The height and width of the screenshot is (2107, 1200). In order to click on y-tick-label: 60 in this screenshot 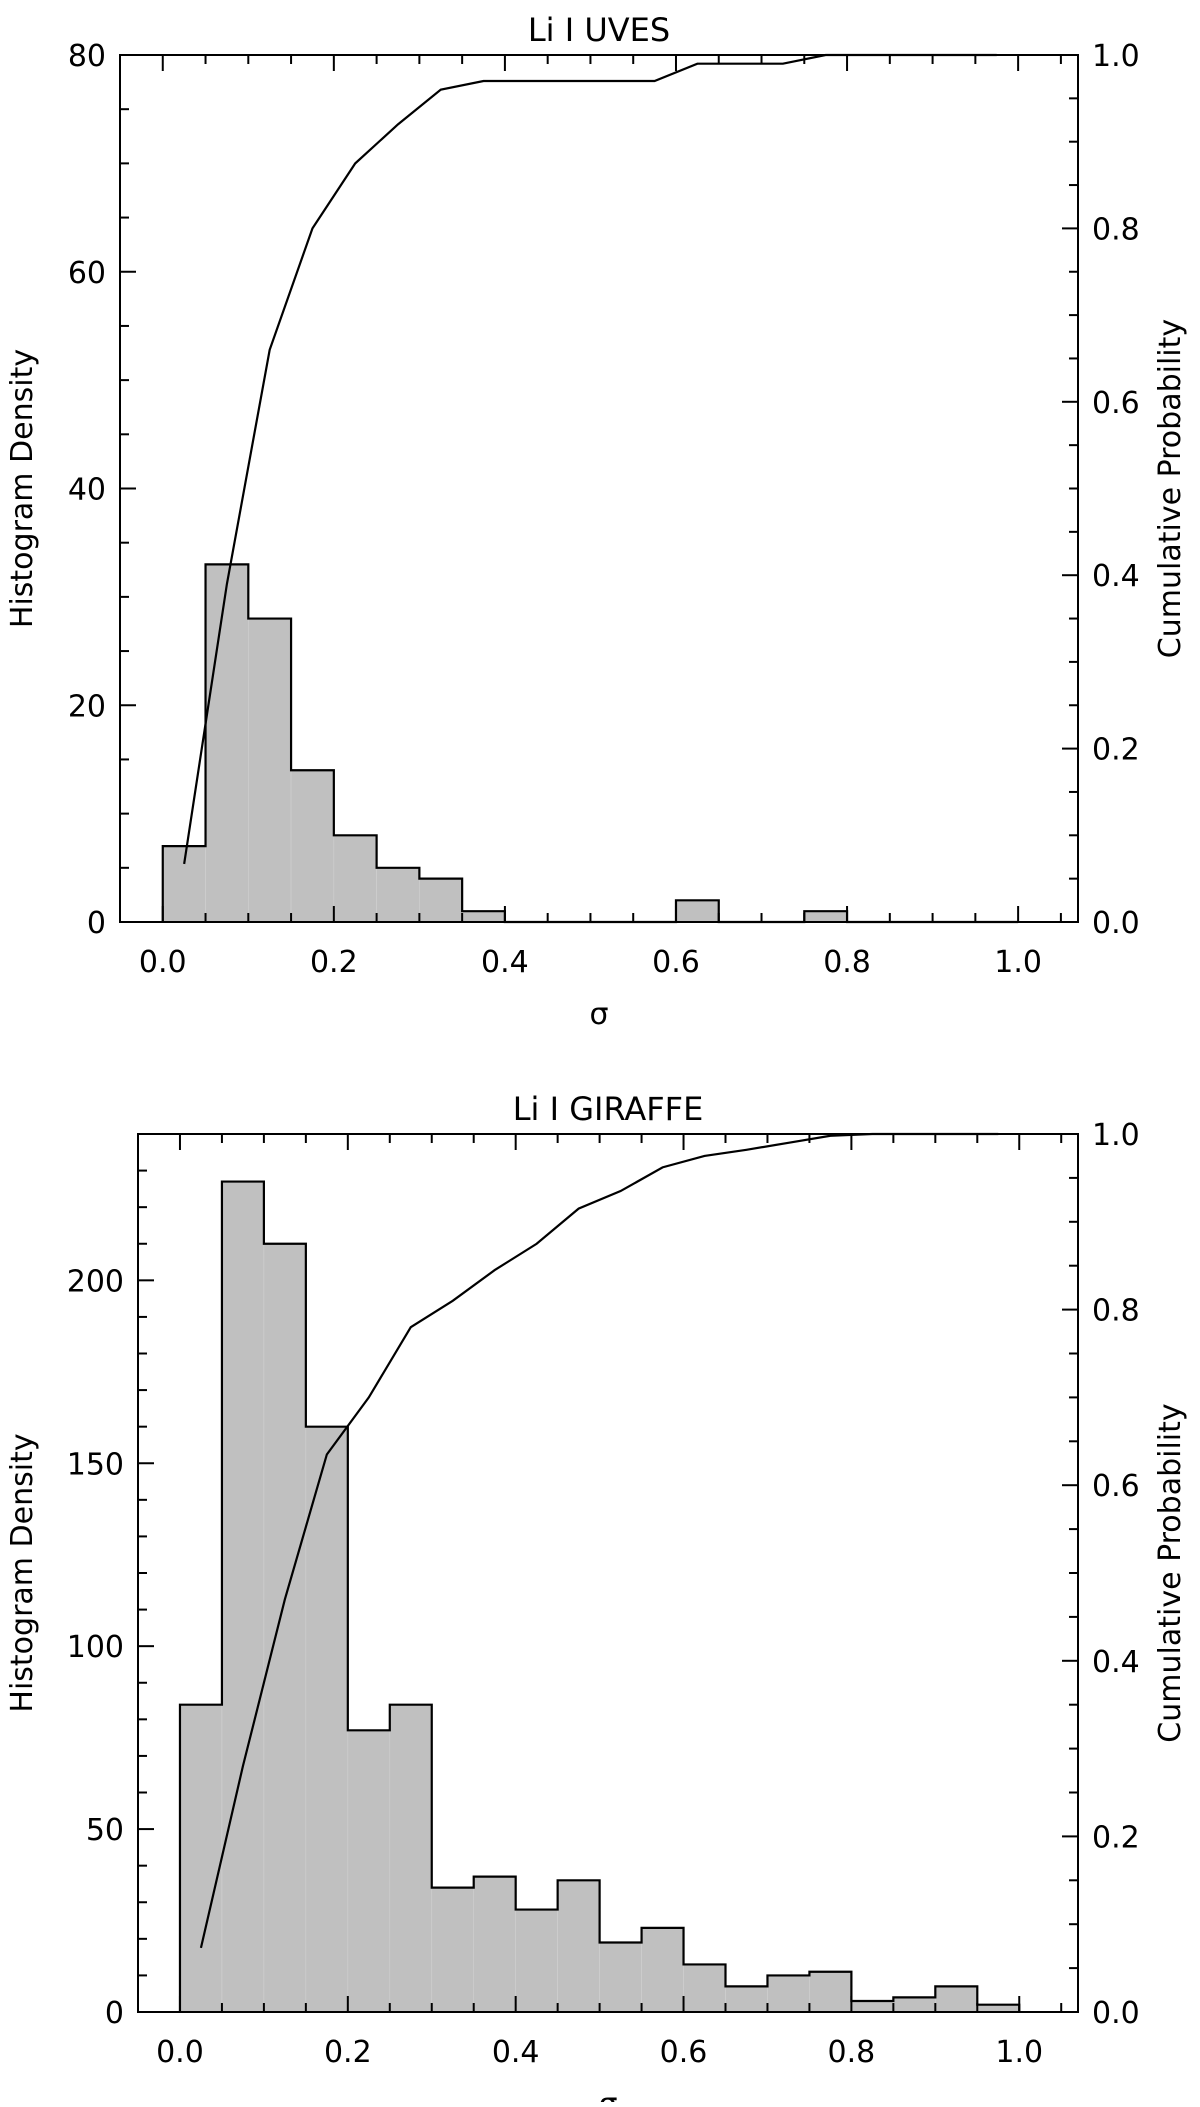, I will do `click(87, 273)`.